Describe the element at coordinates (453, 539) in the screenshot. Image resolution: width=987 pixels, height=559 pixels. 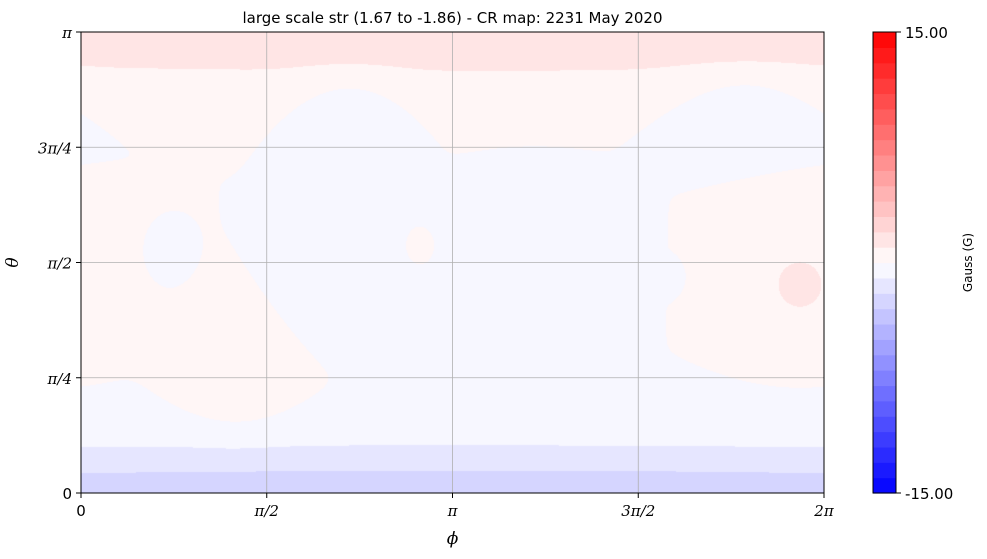
I see `x-axis-label: ϕ` at that location.